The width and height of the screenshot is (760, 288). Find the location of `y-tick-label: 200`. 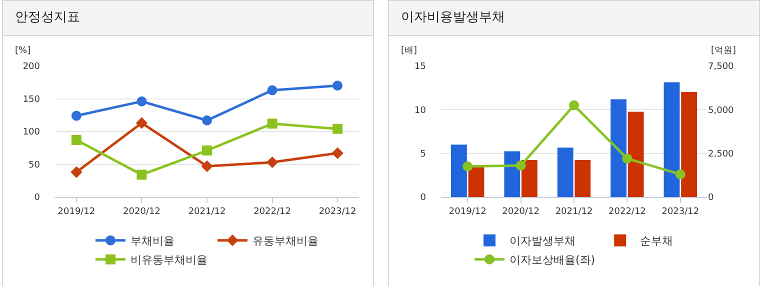

y-tick-label: 200 is located at coordinates (31, 67).